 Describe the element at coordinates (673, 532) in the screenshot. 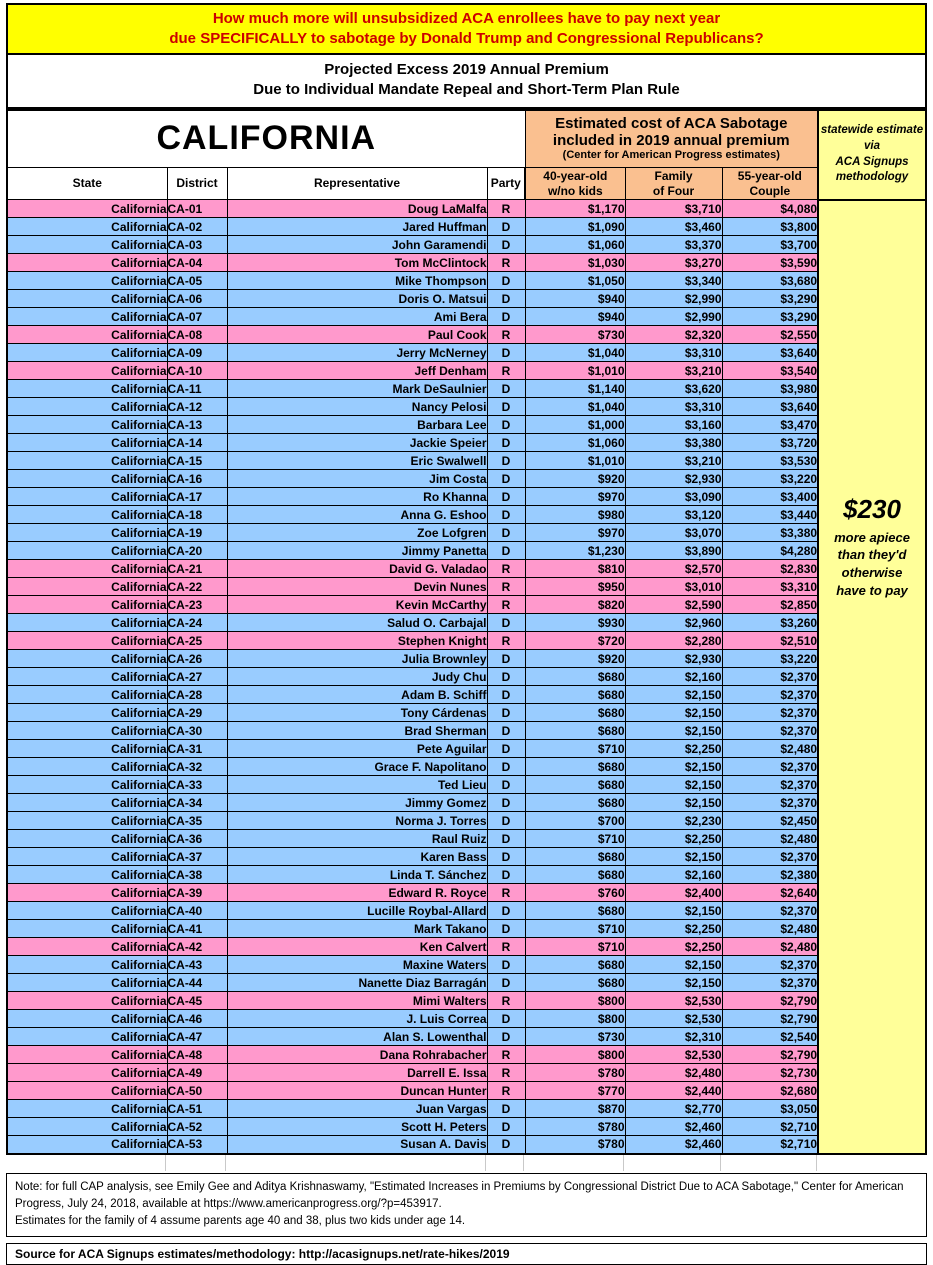

I see `cell-family-premium: $3,070` at that location.